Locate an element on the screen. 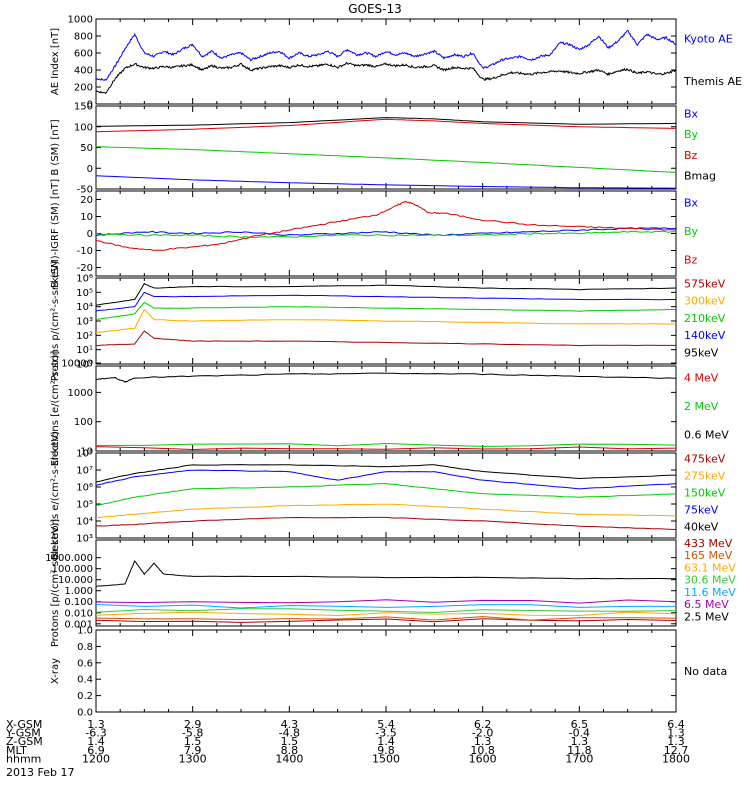 This screenshot has width=750, height=800. axis-table-value: 9.8 is located at coordinates (386, 750).